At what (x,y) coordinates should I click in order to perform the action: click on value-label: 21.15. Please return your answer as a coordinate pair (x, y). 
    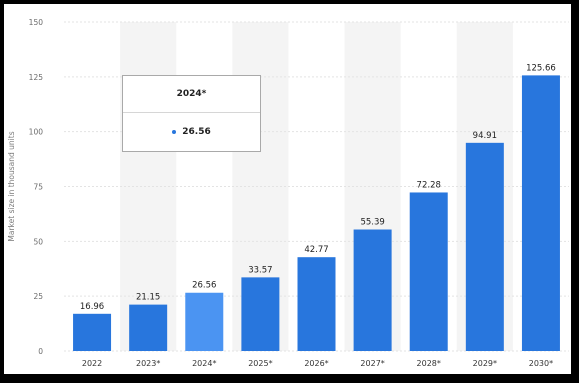
    Looking at the image, I should click on (148, 298).